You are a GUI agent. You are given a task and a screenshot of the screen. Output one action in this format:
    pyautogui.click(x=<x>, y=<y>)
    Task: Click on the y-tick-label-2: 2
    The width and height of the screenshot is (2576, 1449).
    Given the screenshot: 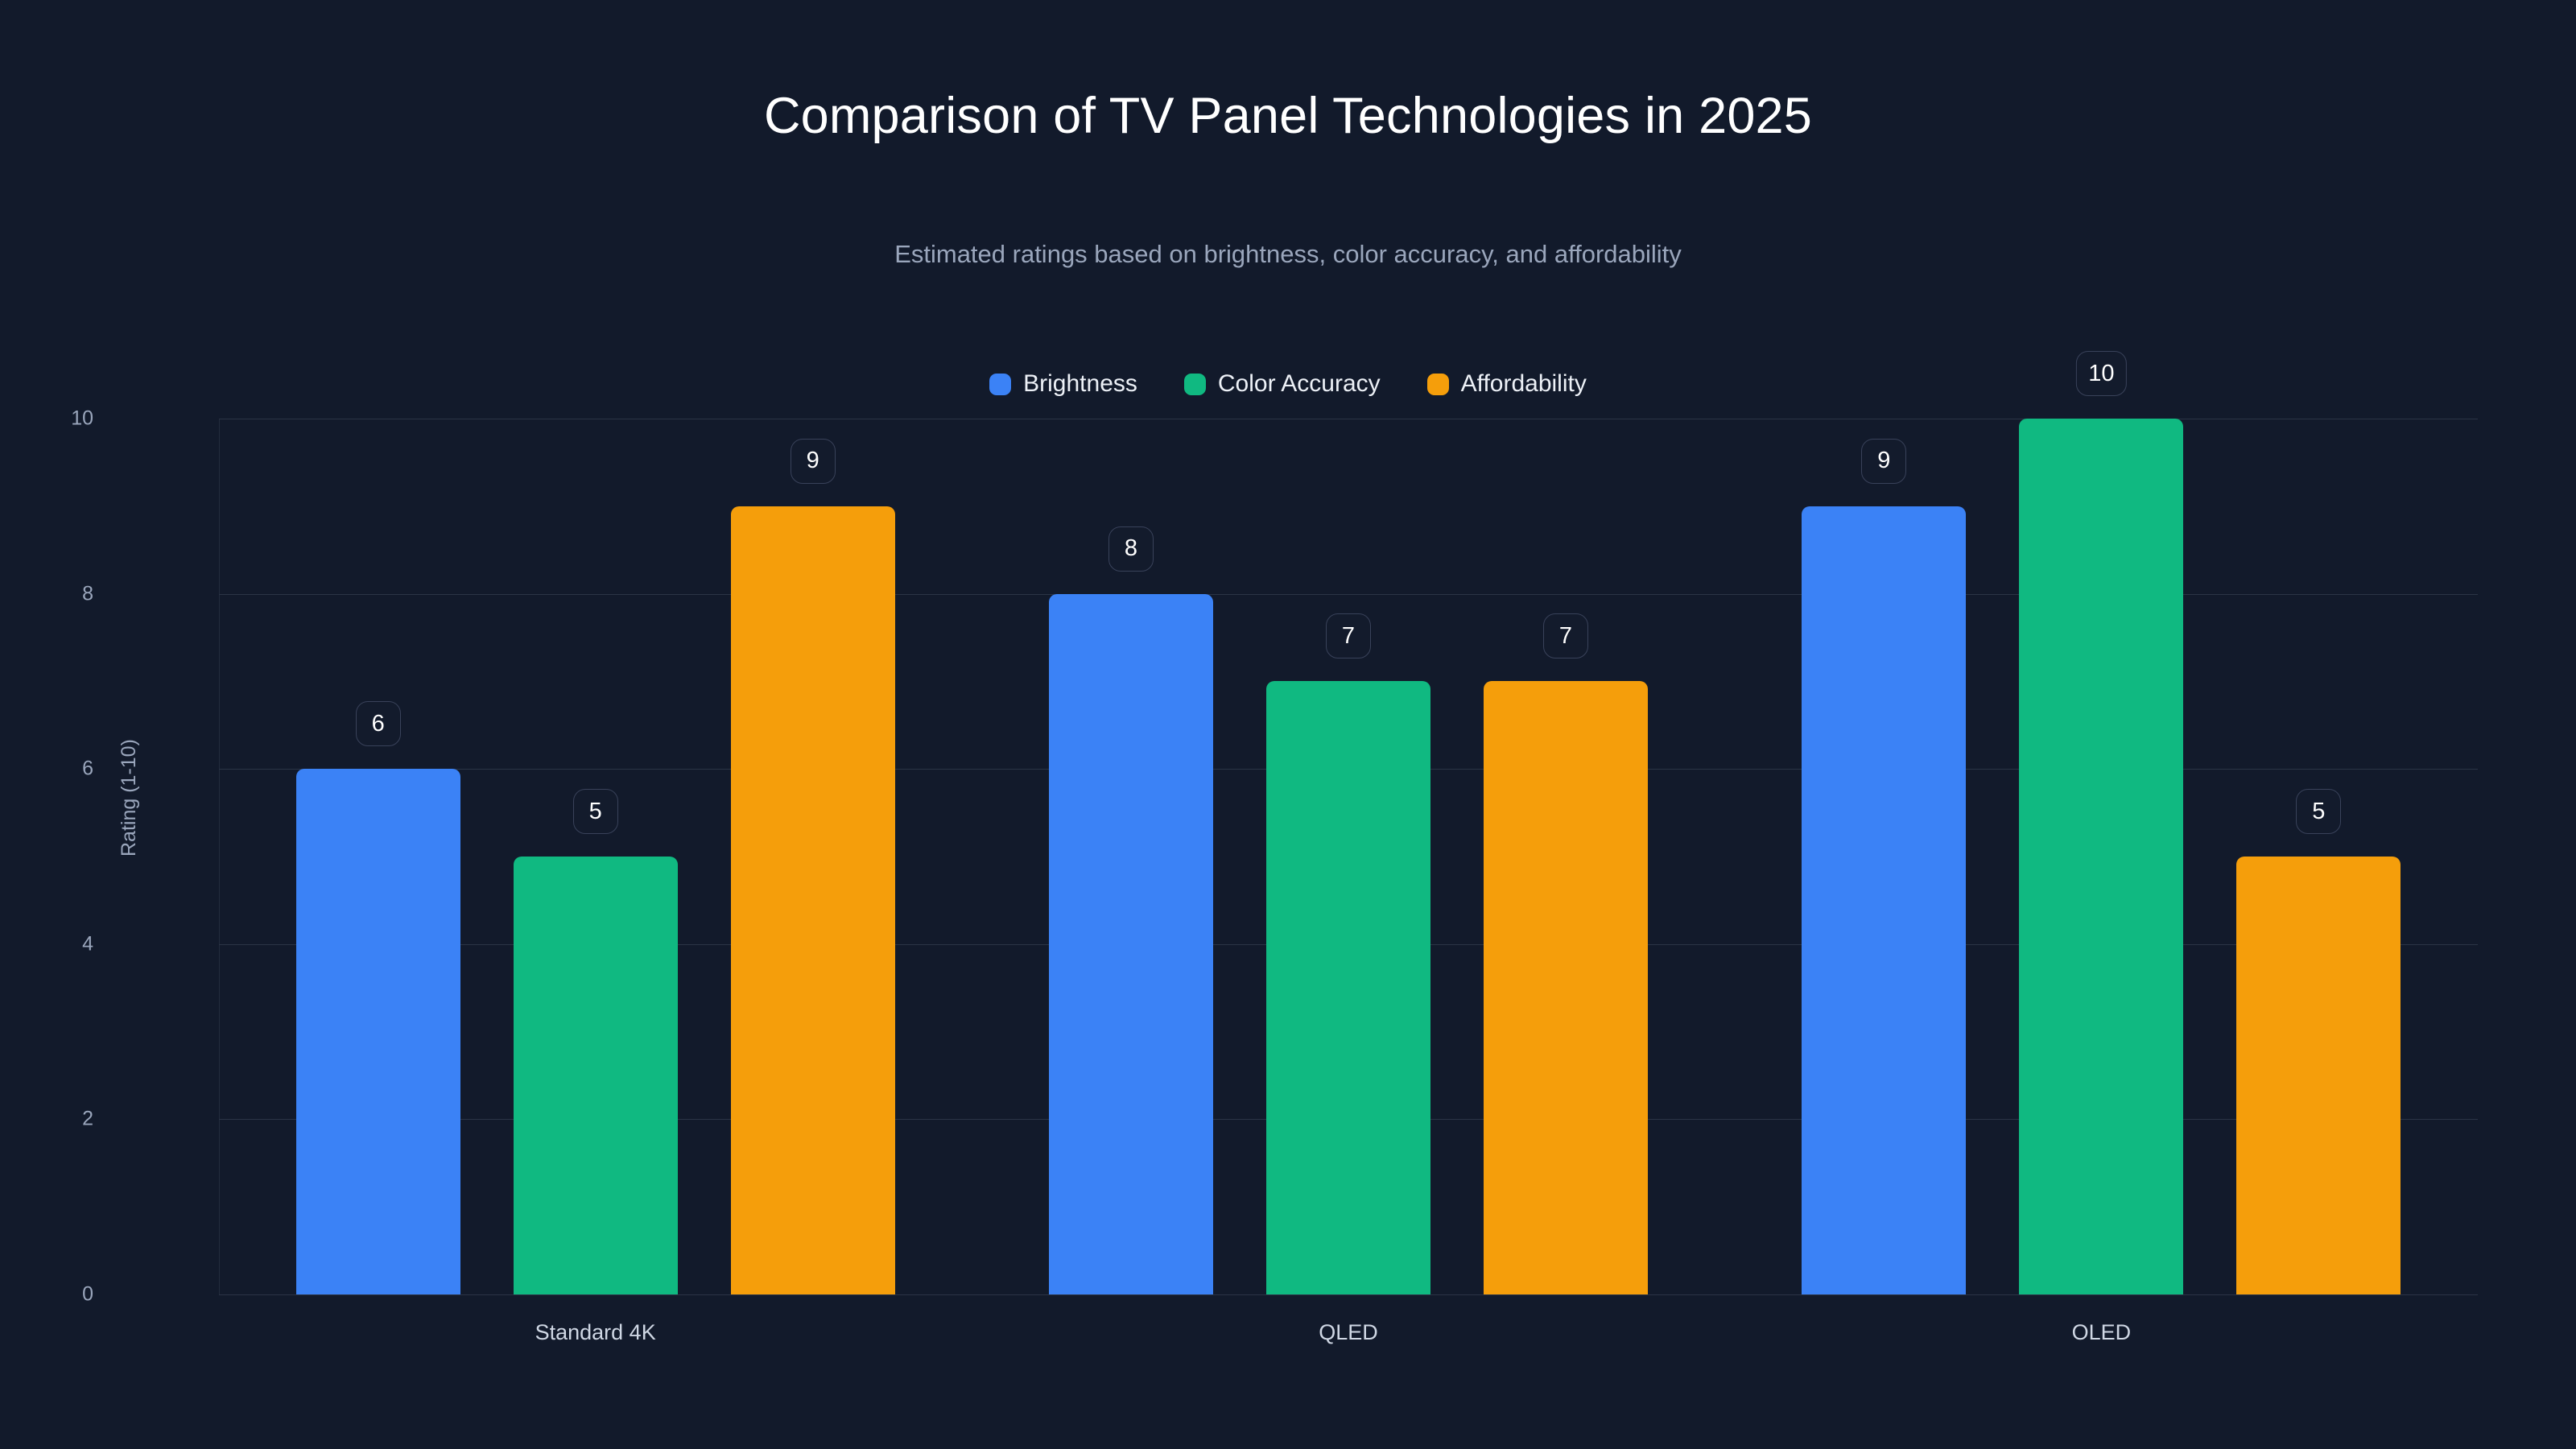 What is the action you would take?
    pyautogui.click(x=87, y=1118)
    